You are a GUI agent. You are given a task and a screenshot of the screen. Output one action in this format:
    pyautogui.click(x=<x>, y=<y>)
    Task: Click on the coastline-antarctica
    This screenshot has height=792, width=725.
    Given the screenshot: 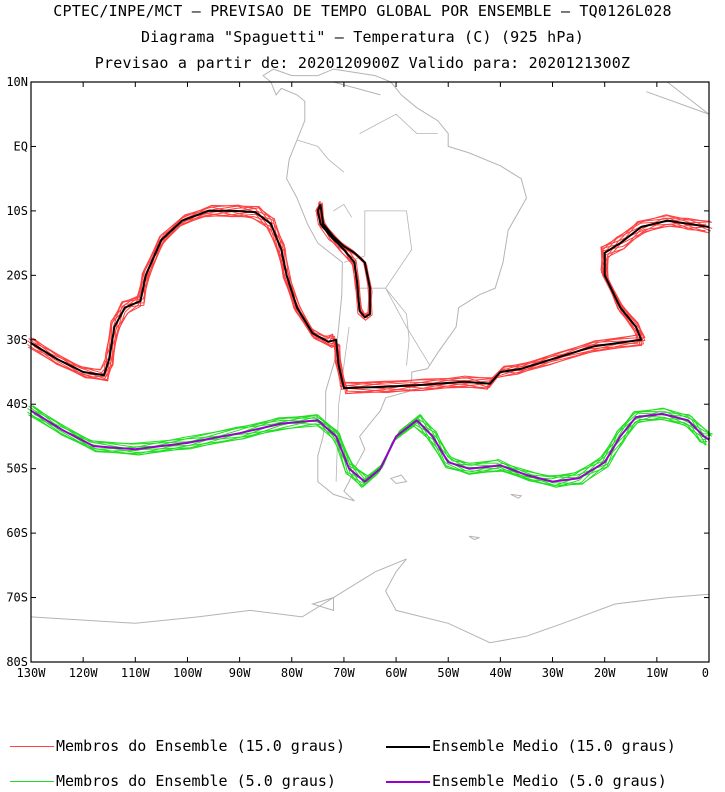 What is the action you would take?
    pyautogui.click(x=370, y=601)
    